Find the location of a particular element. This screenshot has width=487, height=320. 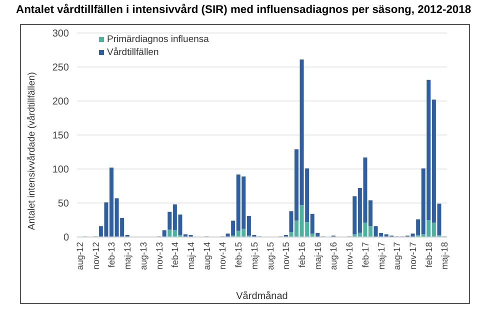

x-tick-label: maj-13 is located at coordinates (127, 256).